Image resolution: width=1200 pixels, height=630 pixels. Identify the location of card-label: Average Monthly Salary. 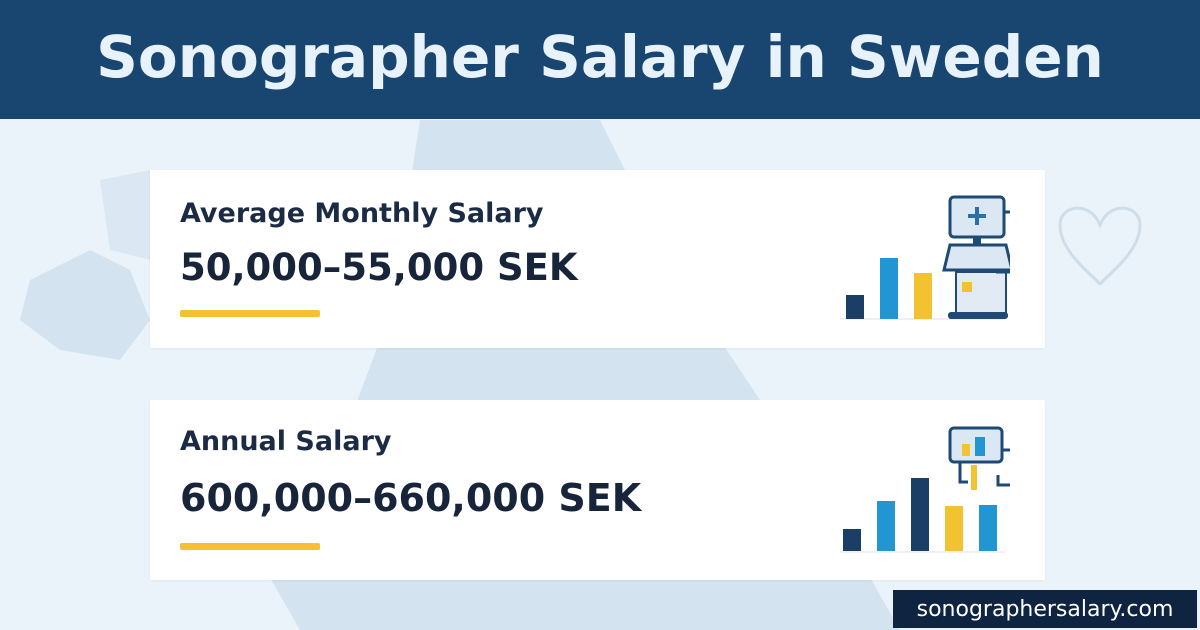
(362, 213).